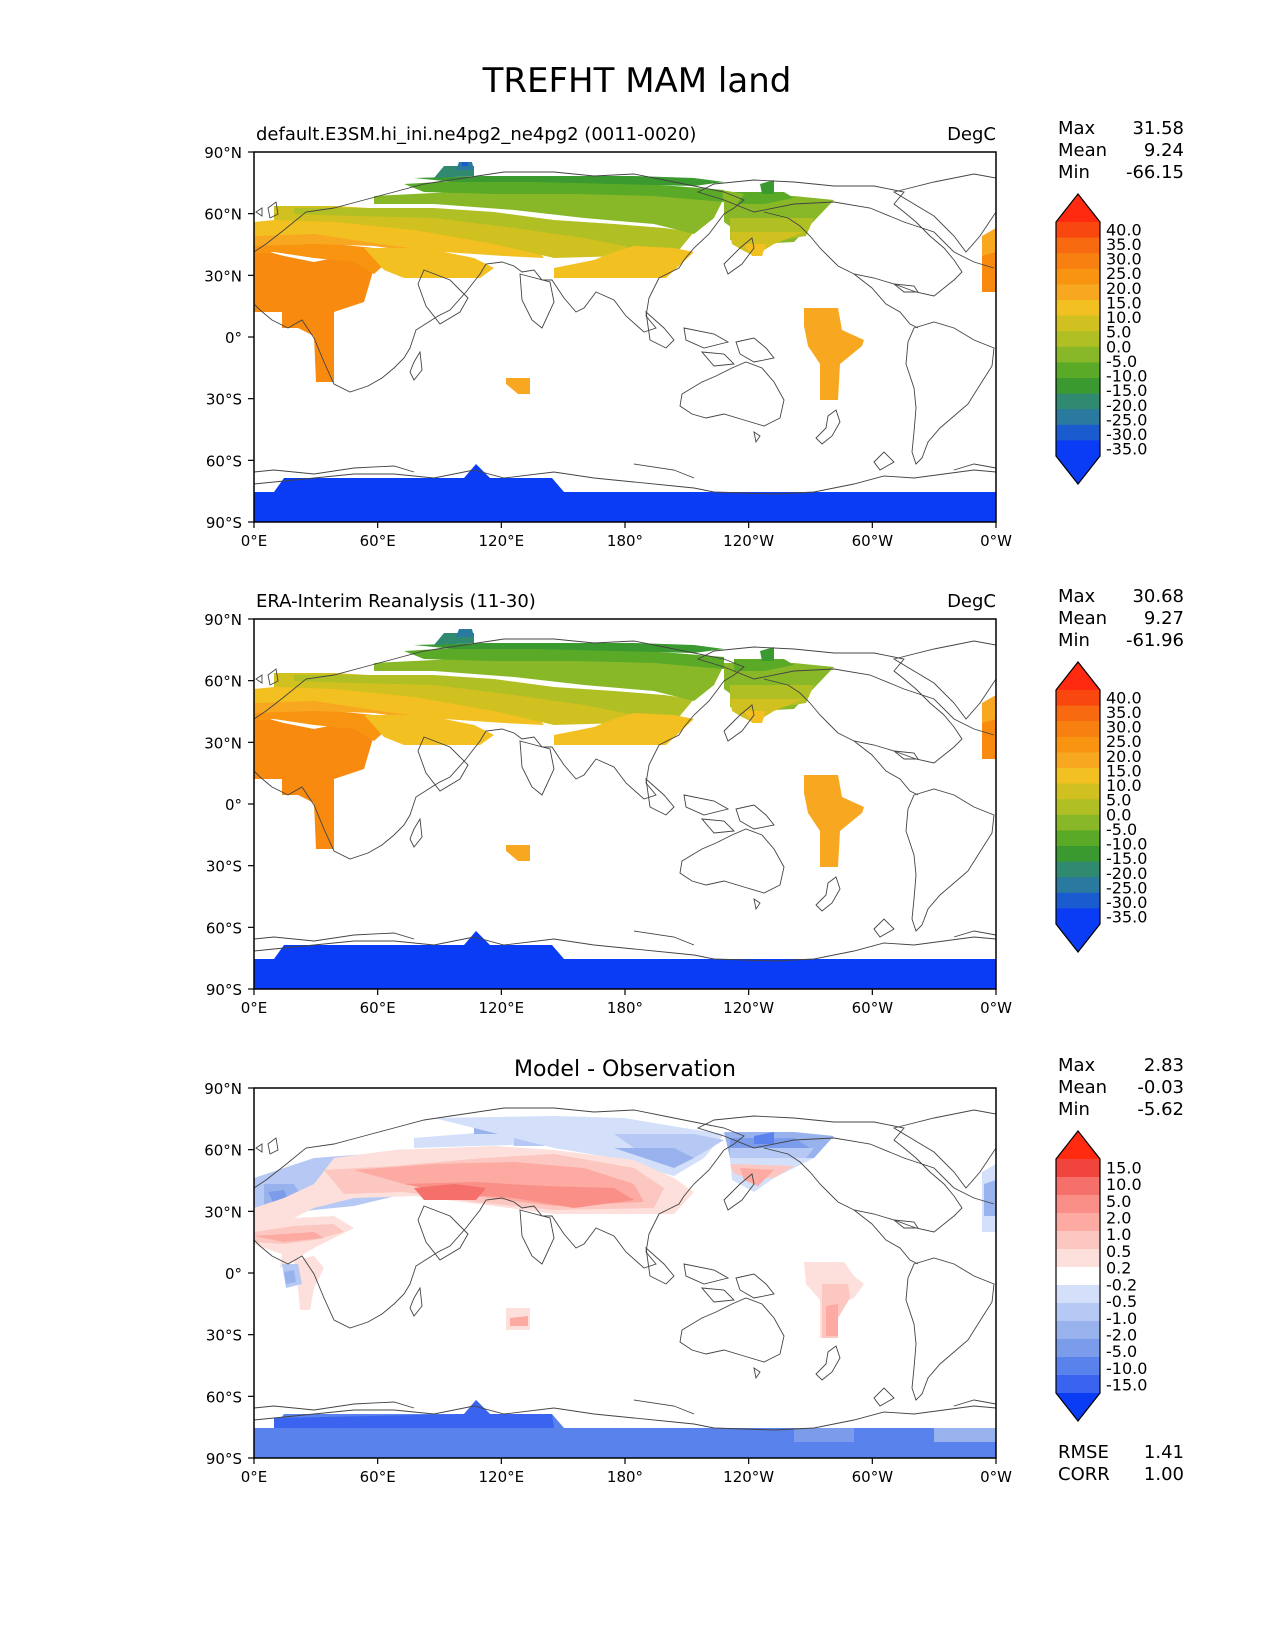 Image resolution: width=1275 pixels, height=1650 pixels. Describe the element at coordinates (1118, 814) in the screenshot. I see `colorbar-tick-label: 0.0` at that location.